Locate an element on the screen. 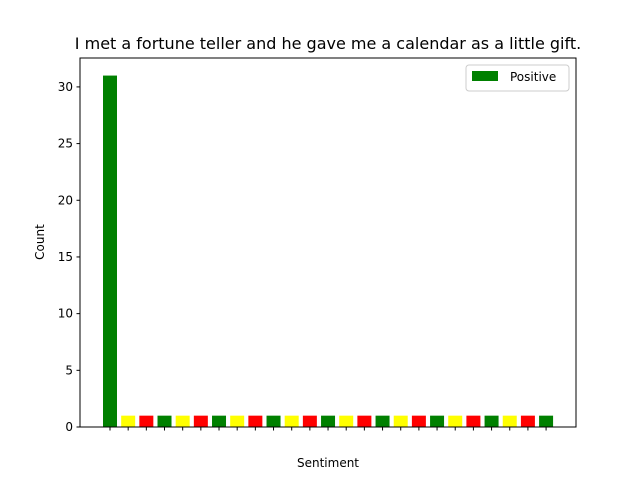 Image resolution: width=640 pixels, height=480 pixels. legend-label-positive: Positive is located at coordinates (533, 77).